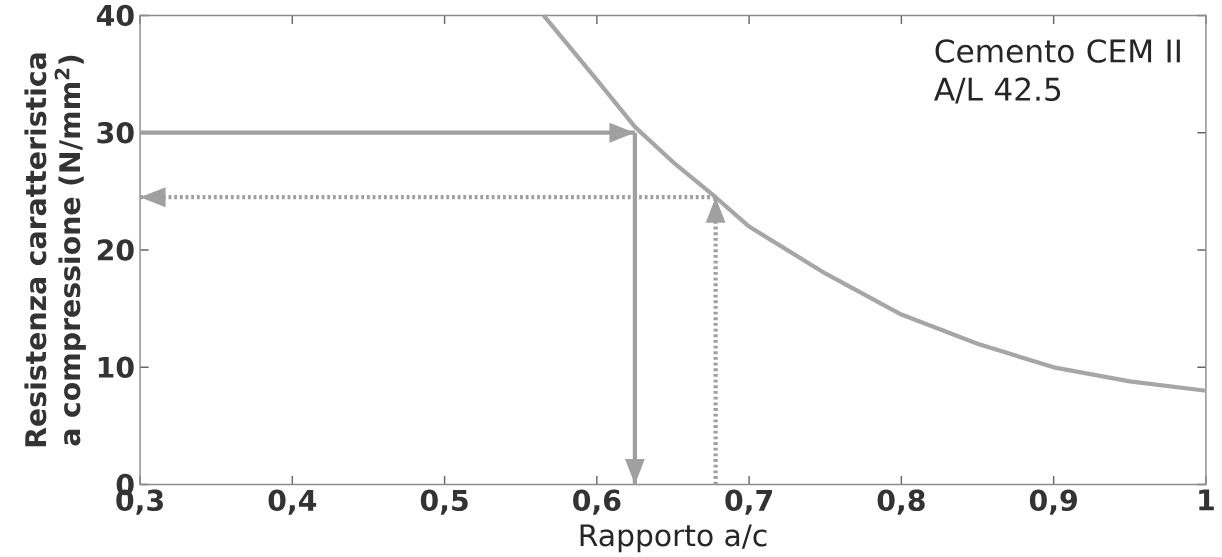  Describe the element at coordinates (748, 502) in the screenshot. I see `x-tick-label: 0,7` at that location.